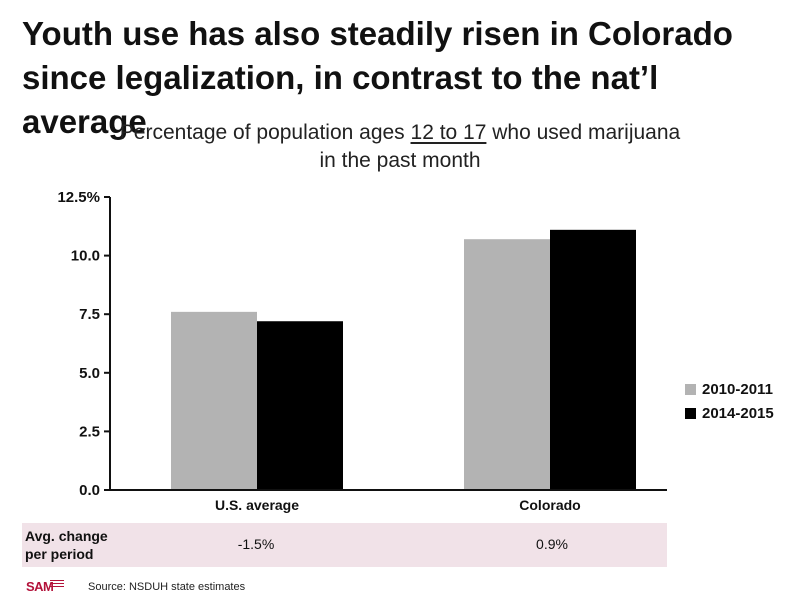  I want to click on sam-logo: SAM, so click(46, 587).